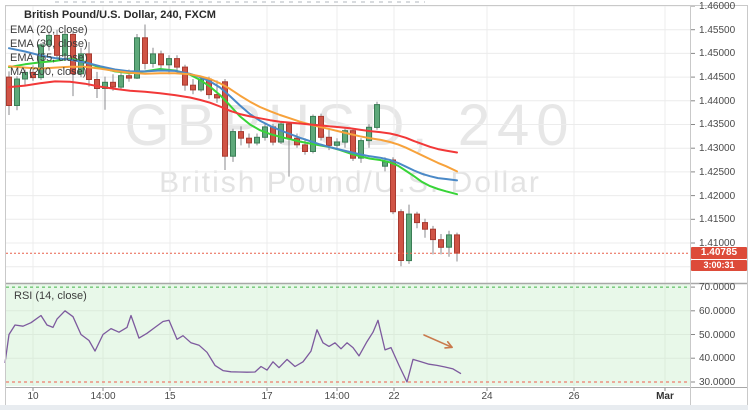 The width and height of the screenshot is (748, 410). Describe the element at coordinates (717, 54) in the screenshot. I see `price-axis-label: 1.45000` at that location.